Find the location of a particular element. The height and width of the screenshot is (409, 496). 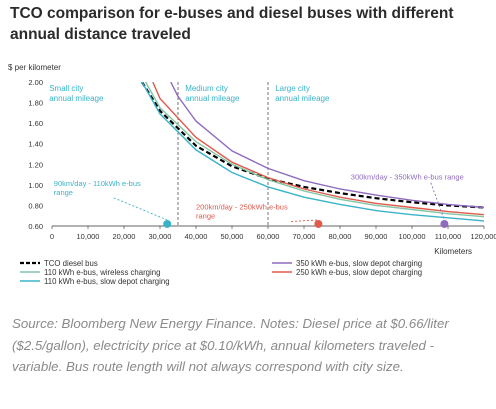

x-tick-label: 80,000 is located at coordinates (340, 236).